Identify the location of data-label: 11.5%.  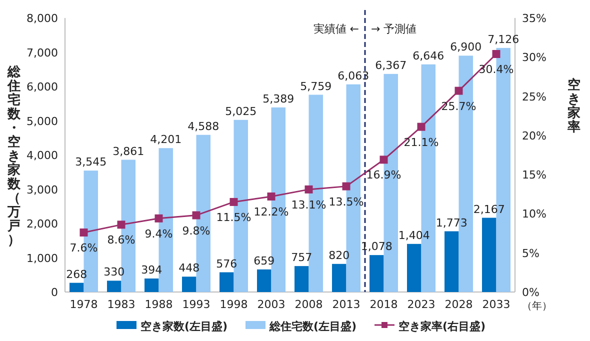
(234, 217).